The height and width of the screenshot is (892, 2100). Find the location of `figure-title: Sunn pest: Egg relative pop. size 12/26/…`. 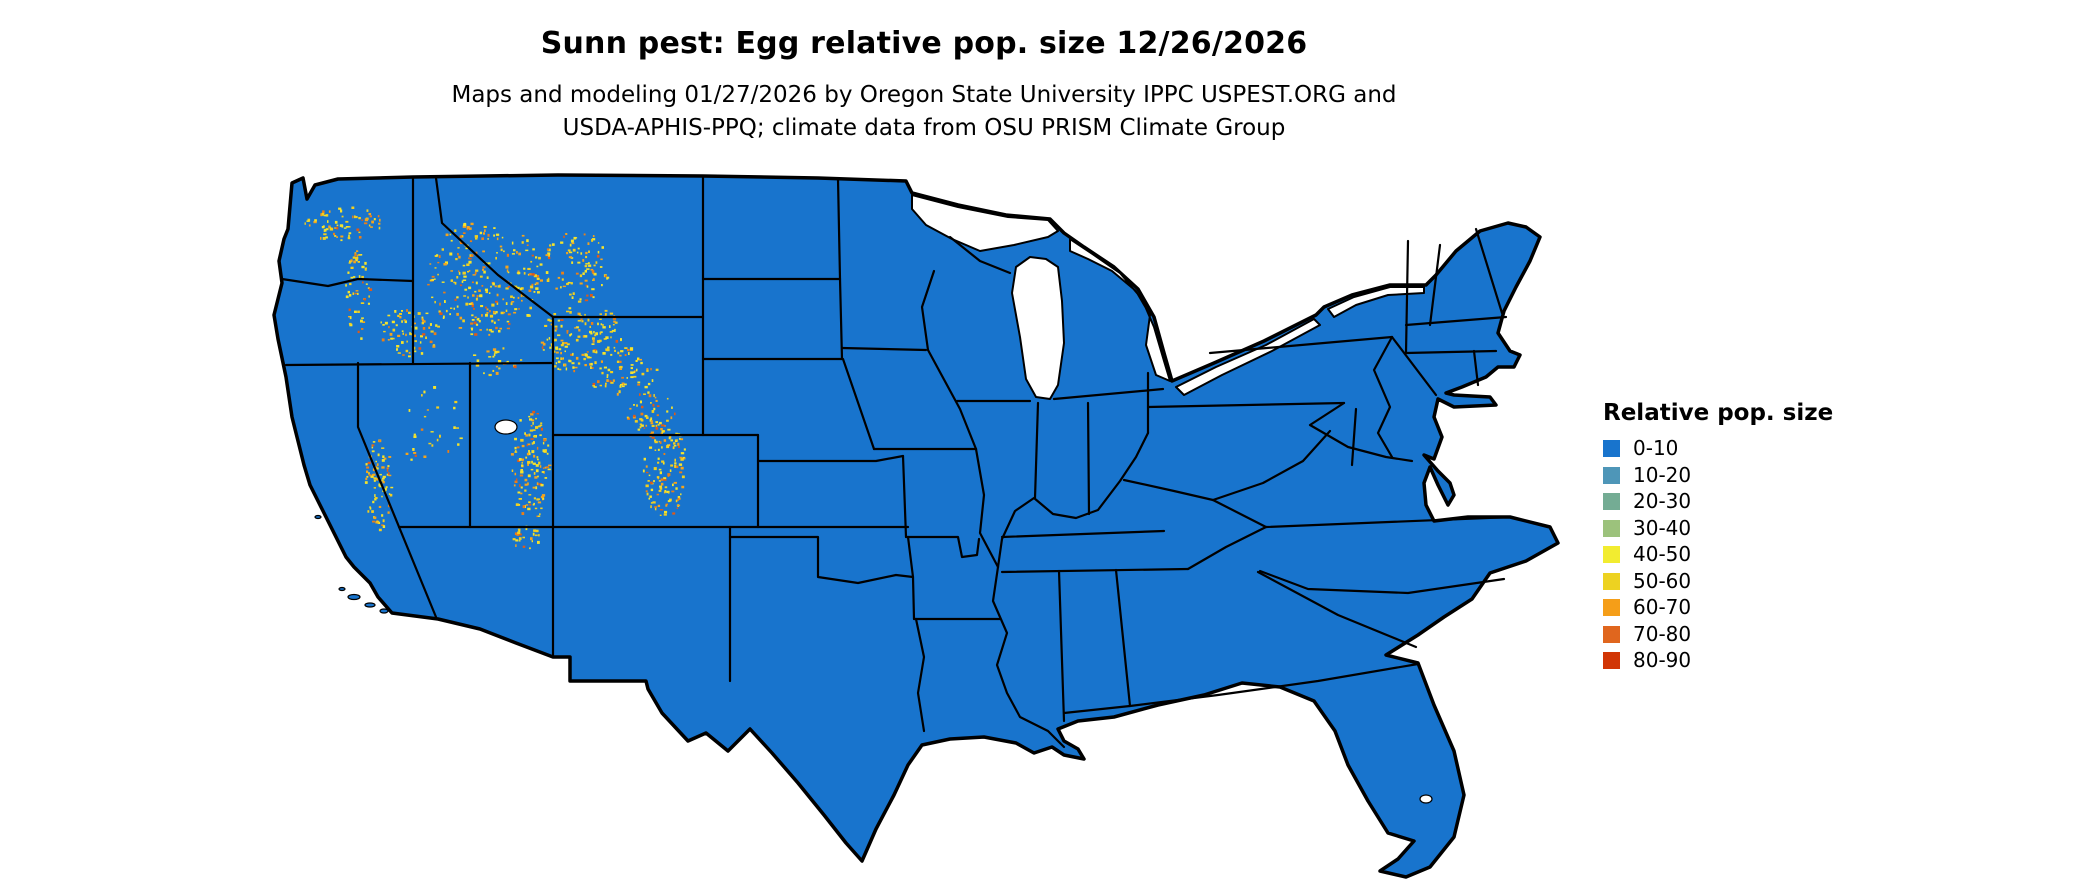

figure-title: Sunn pest: Egg relative pop. size 12/26/… is located at coordinates (924, 43).